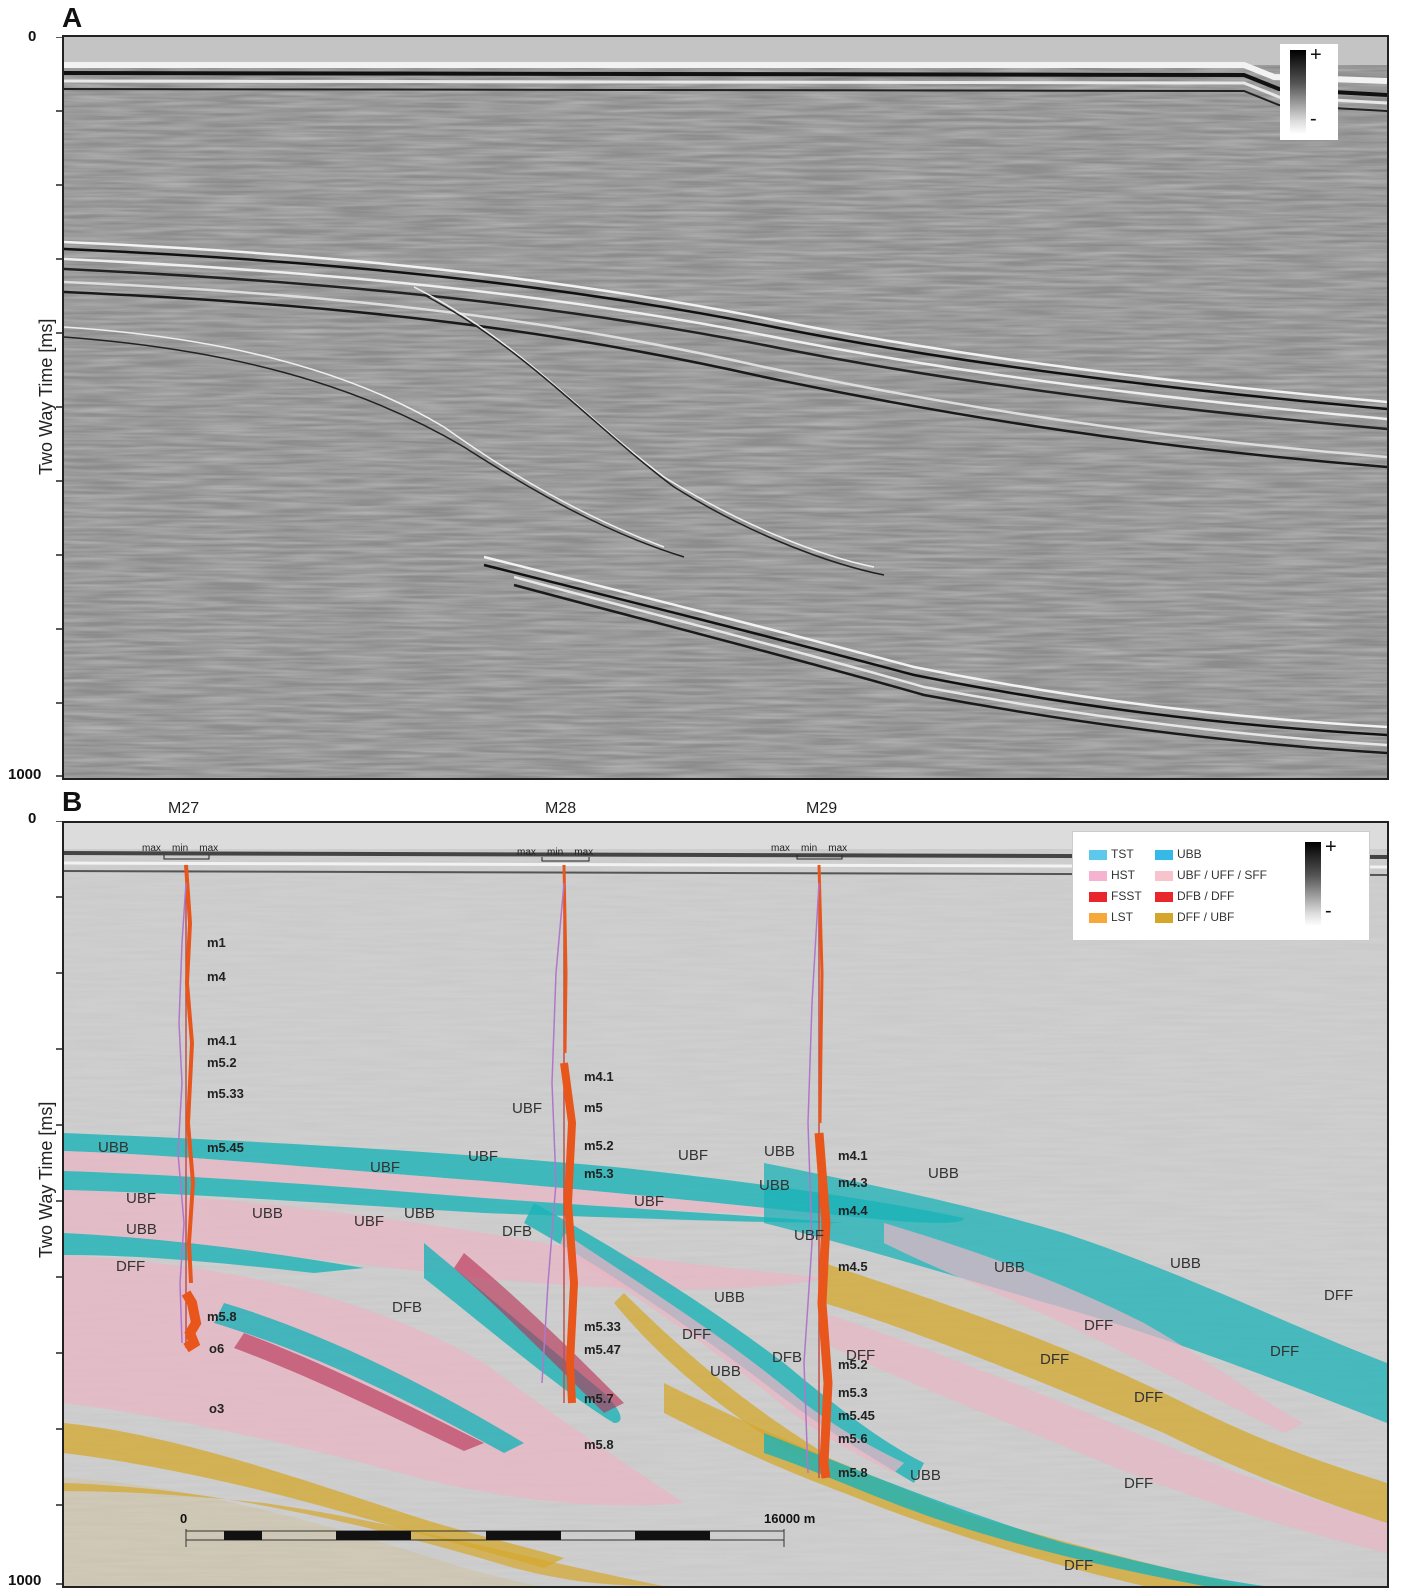  What do you see at coordinates (56, 1203) in the screenshot?
I see `panel-b-y-ticks` at bounding box center [56, 1203].